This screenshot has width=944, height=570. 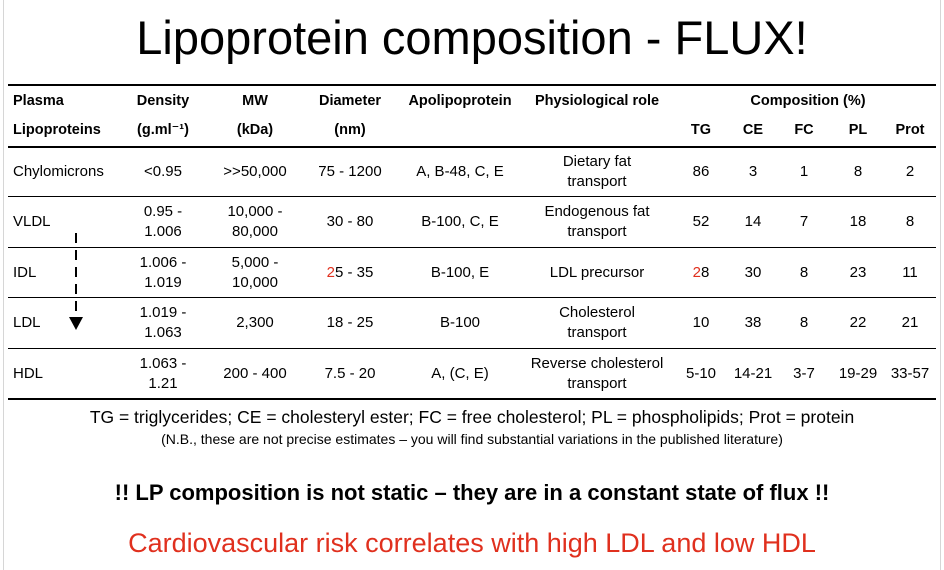 What do you see at coordinates (753, 171) in the screenshot?
I see `row-ce: 3` at bounding box center [753, 171].